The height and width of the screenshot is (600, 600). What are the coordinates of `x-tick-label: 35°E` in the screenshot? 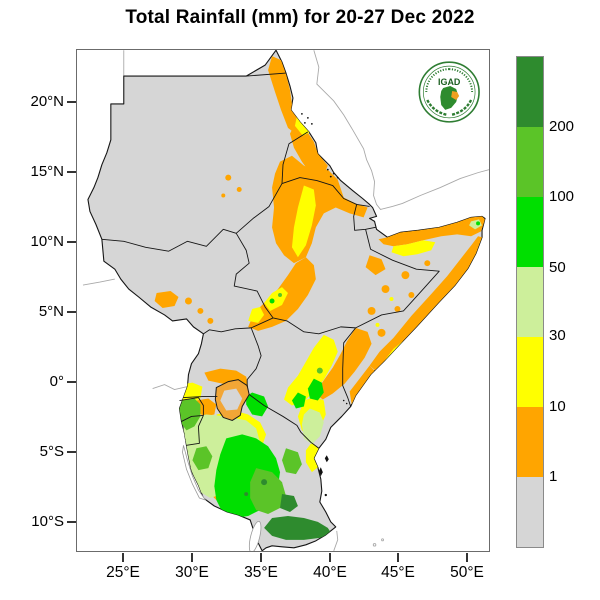 It's located at (261, 572).